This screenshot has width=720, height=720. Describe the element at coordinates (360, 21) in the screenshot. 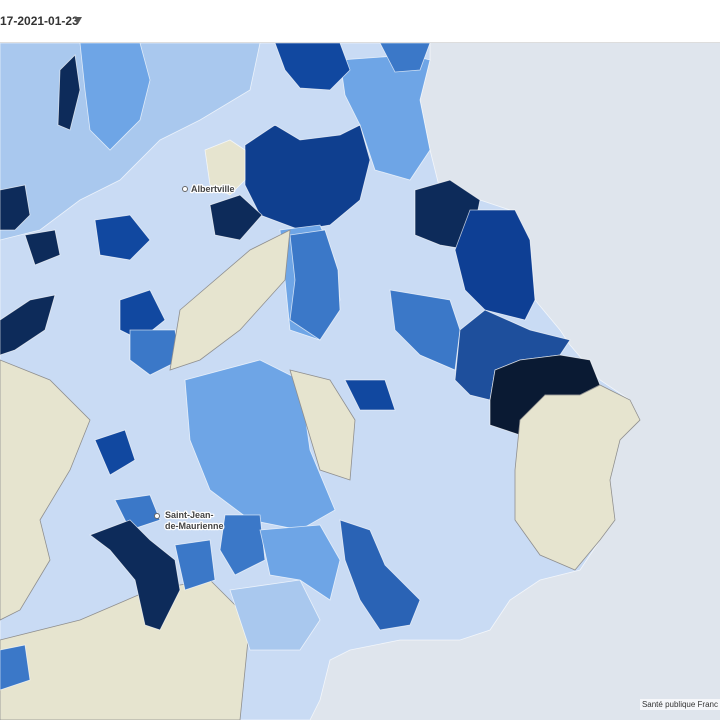

I see `header-bar: 17-2021-01-23` at that location.